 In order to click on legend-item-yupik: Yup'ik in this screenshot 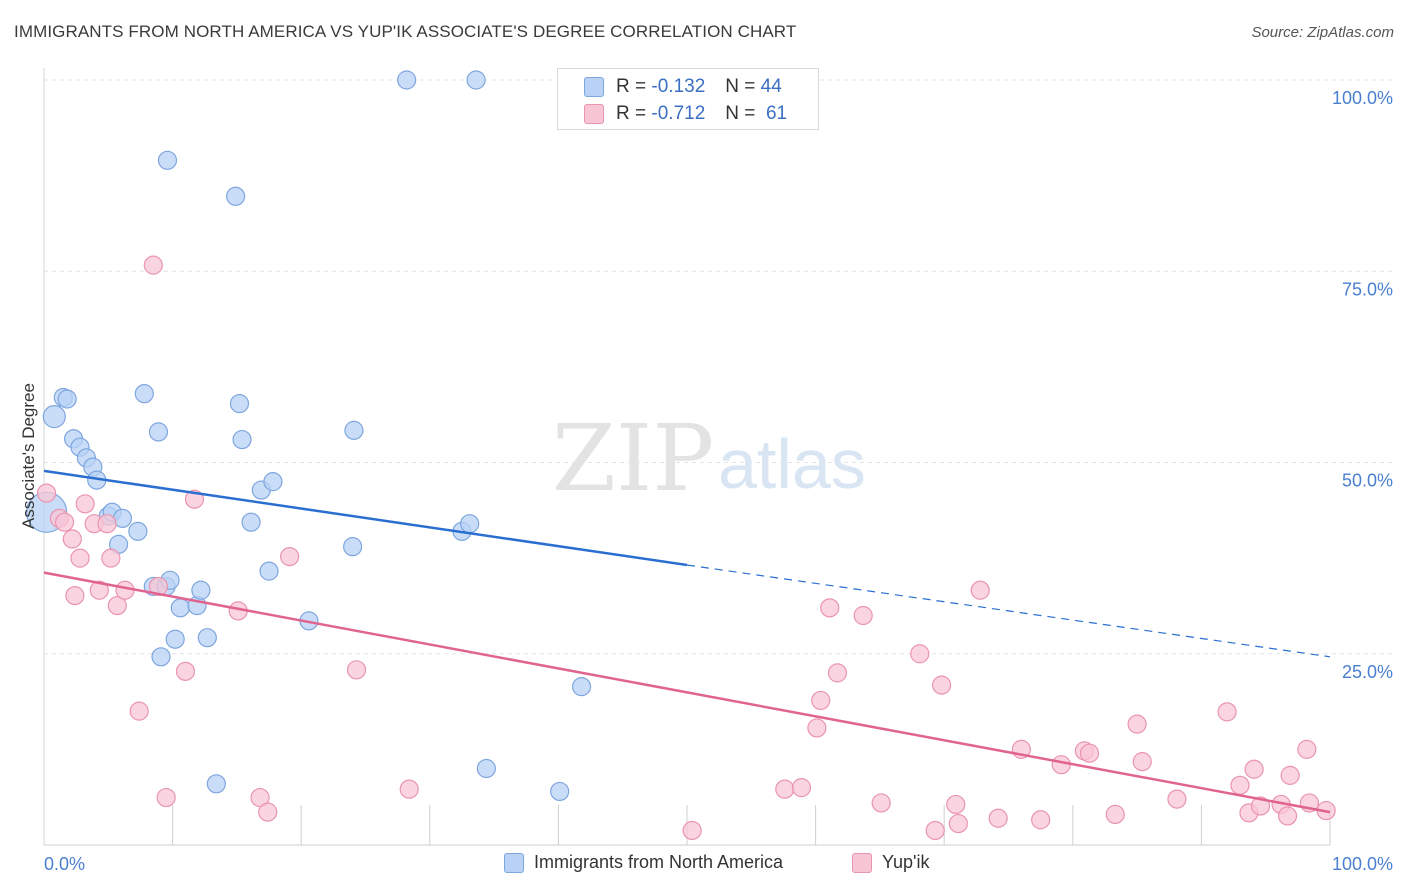, I will do `click(890, 862)`.